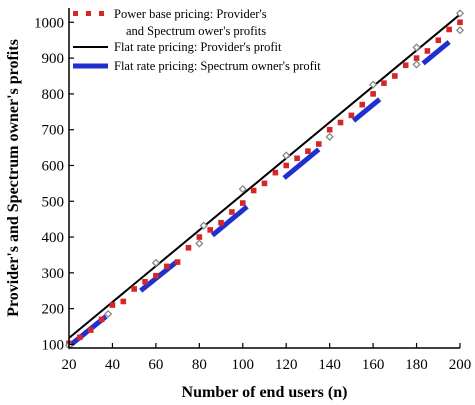 This screenshot has width=475, height=405. Describe the element at coordinates (460, 365) in the screenshot. I see `x-tick-label: 200` at that location.